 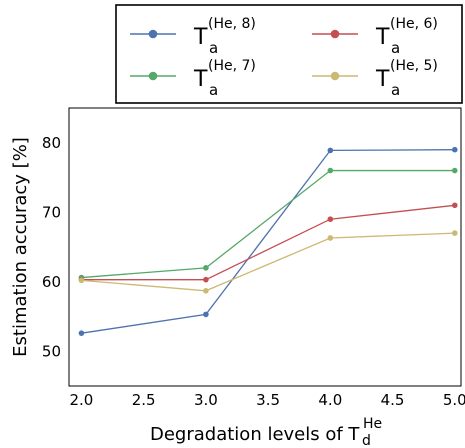 What do you see at coordinates (82, 400) in the screenshot?
I see `x-tick-label: 2.0` at bounding box center [82, 400].